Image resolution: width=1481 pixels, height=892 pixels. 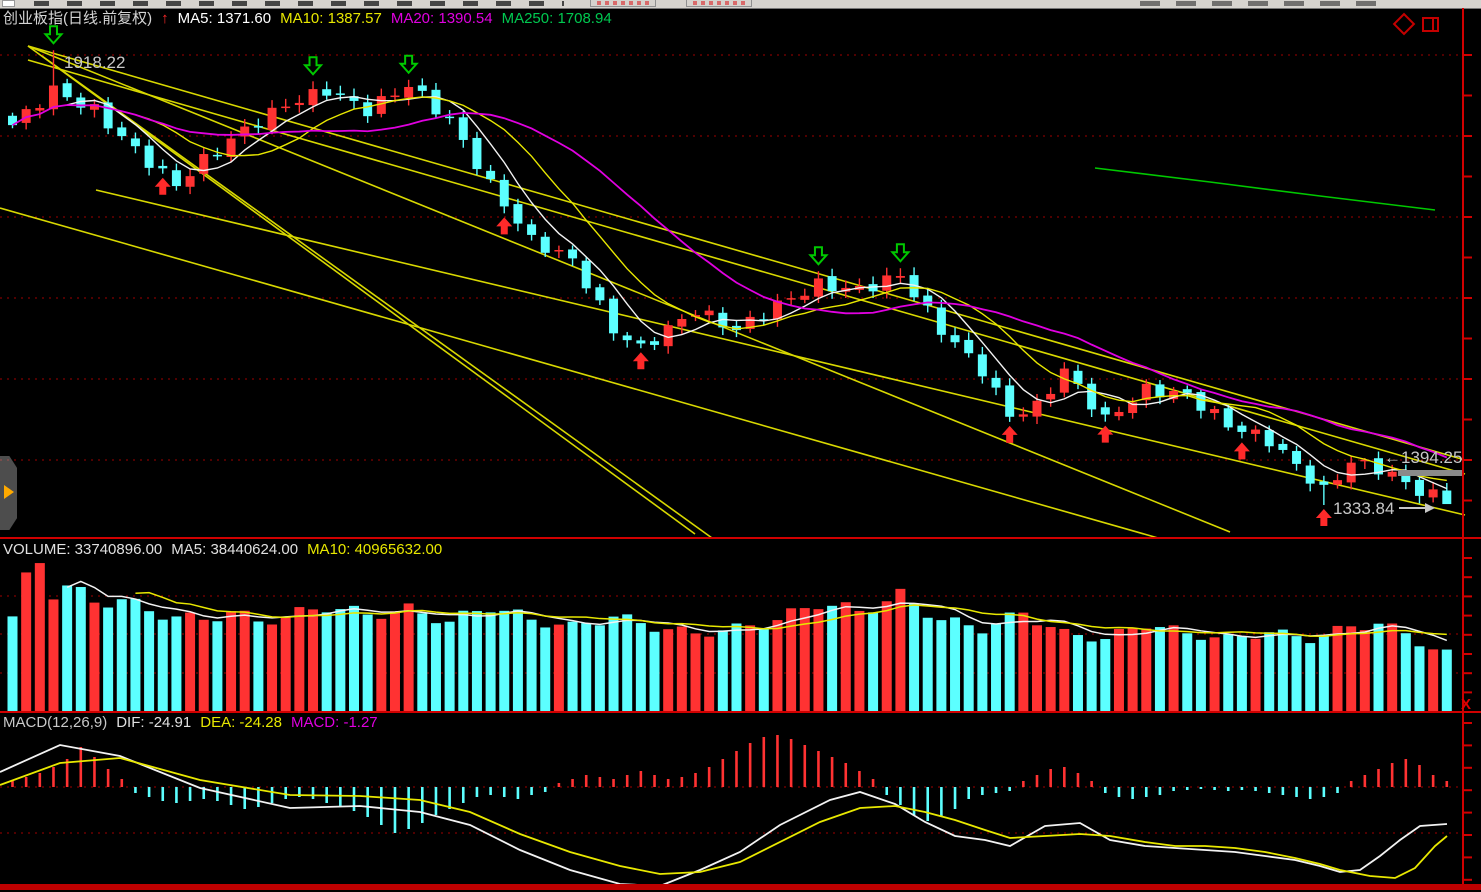 What do you see at coordinates (165, 18) in the screenshot?
I see `up-arrow-icon: ↑` at bounding box center [165, 18].